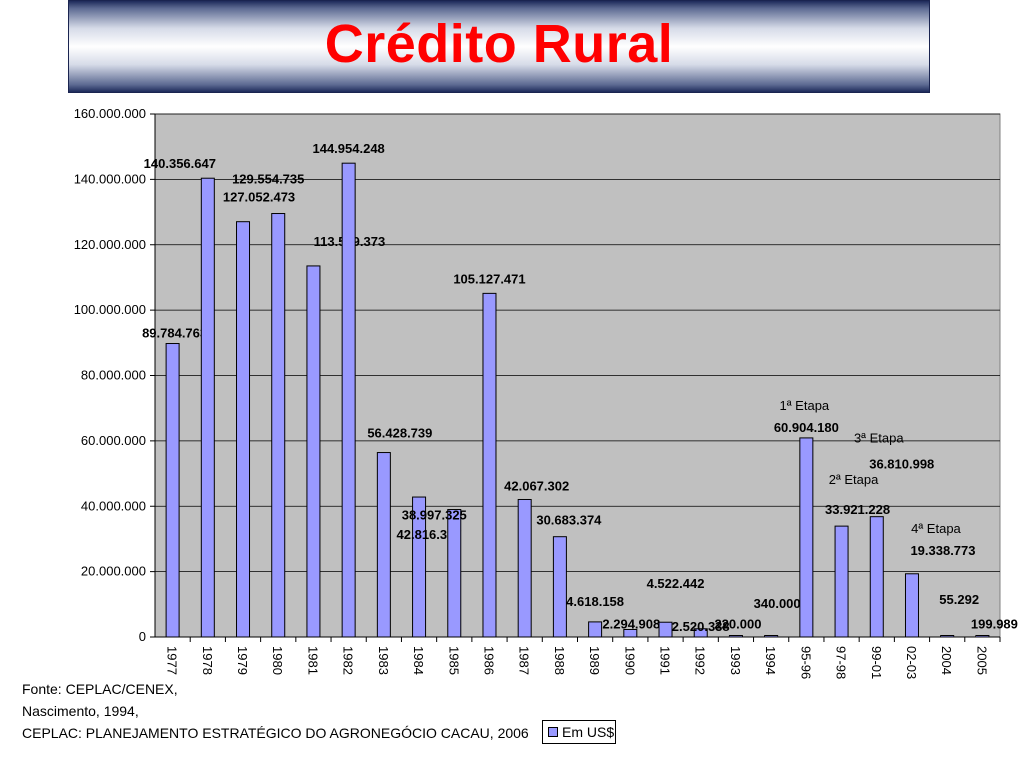  Describe the element at coordinates (312, 660) in the screenshot. I see `x-tick-label-1981: 1981` at that location.